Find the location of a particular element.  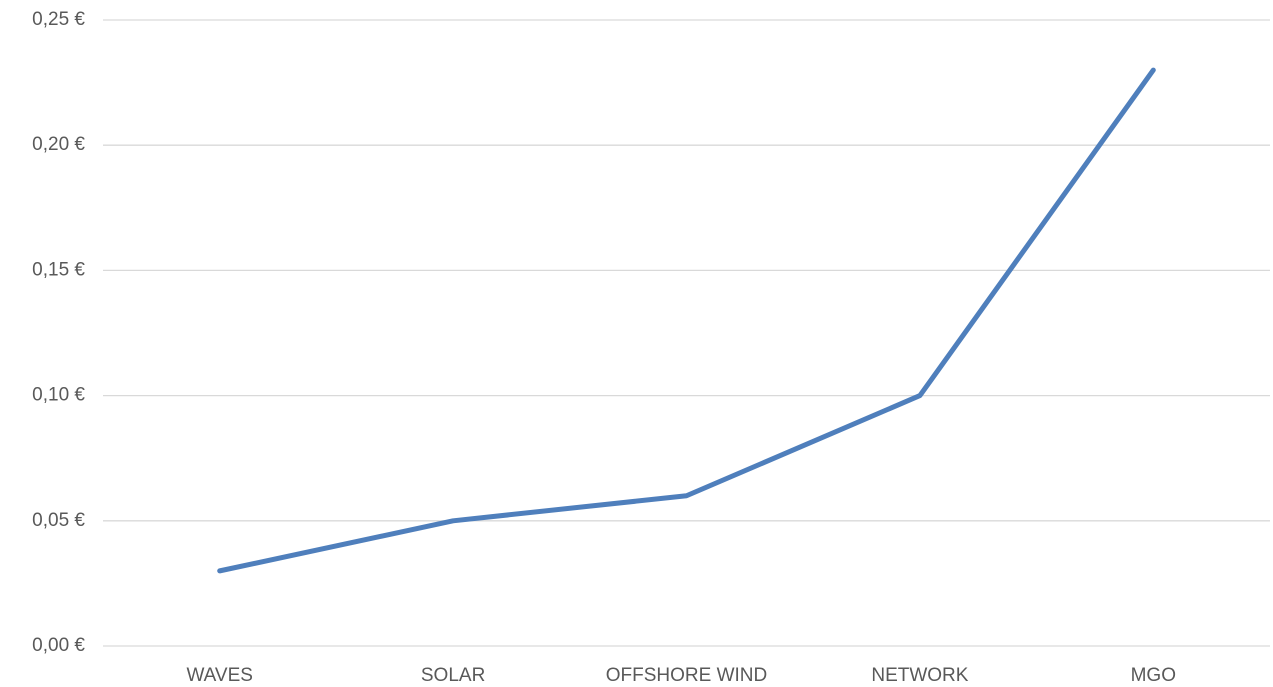

y-tick-label: 0,00 € is located at coordinates (58, 645).